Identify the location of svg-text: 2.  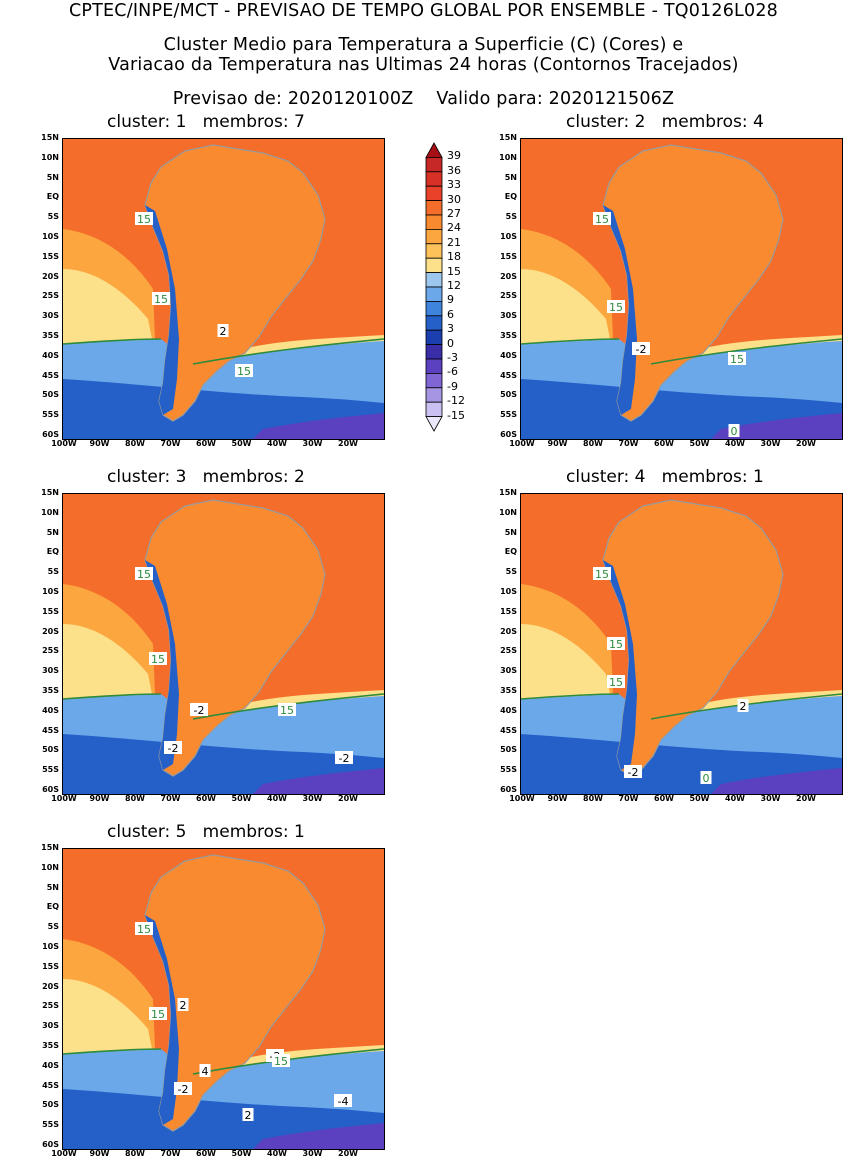
(223, 331).